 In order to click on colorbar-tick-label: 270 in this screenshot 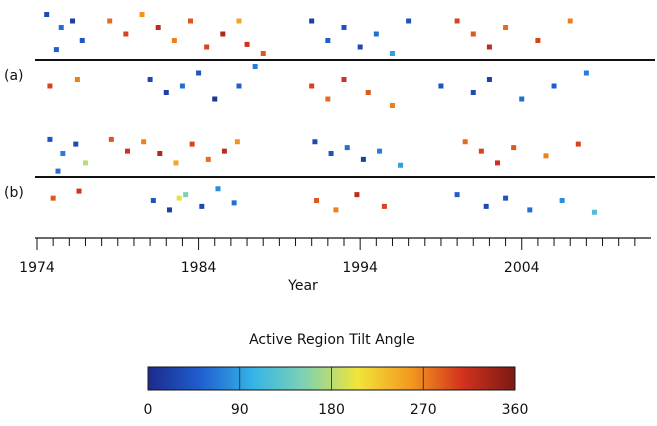, I will do `click(423, 410)`.